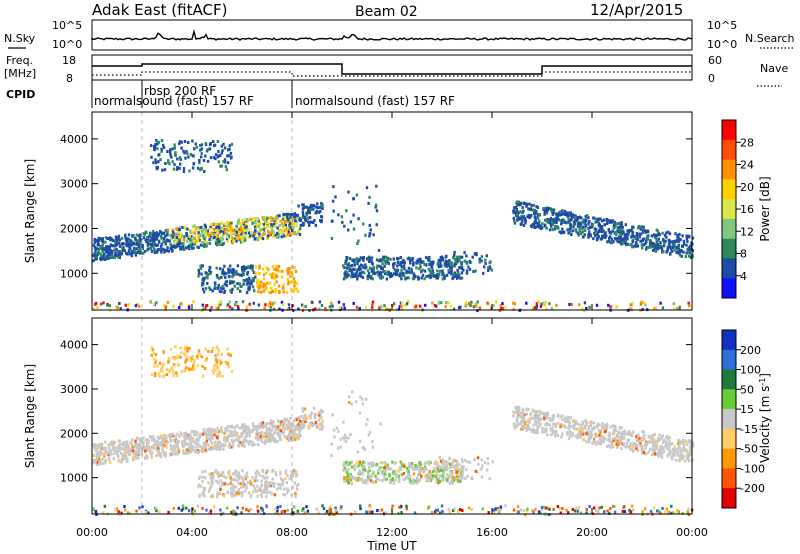 This screenshot has height=554, width=800. I want to click on velocity-cell-2066, so click(682, 442).